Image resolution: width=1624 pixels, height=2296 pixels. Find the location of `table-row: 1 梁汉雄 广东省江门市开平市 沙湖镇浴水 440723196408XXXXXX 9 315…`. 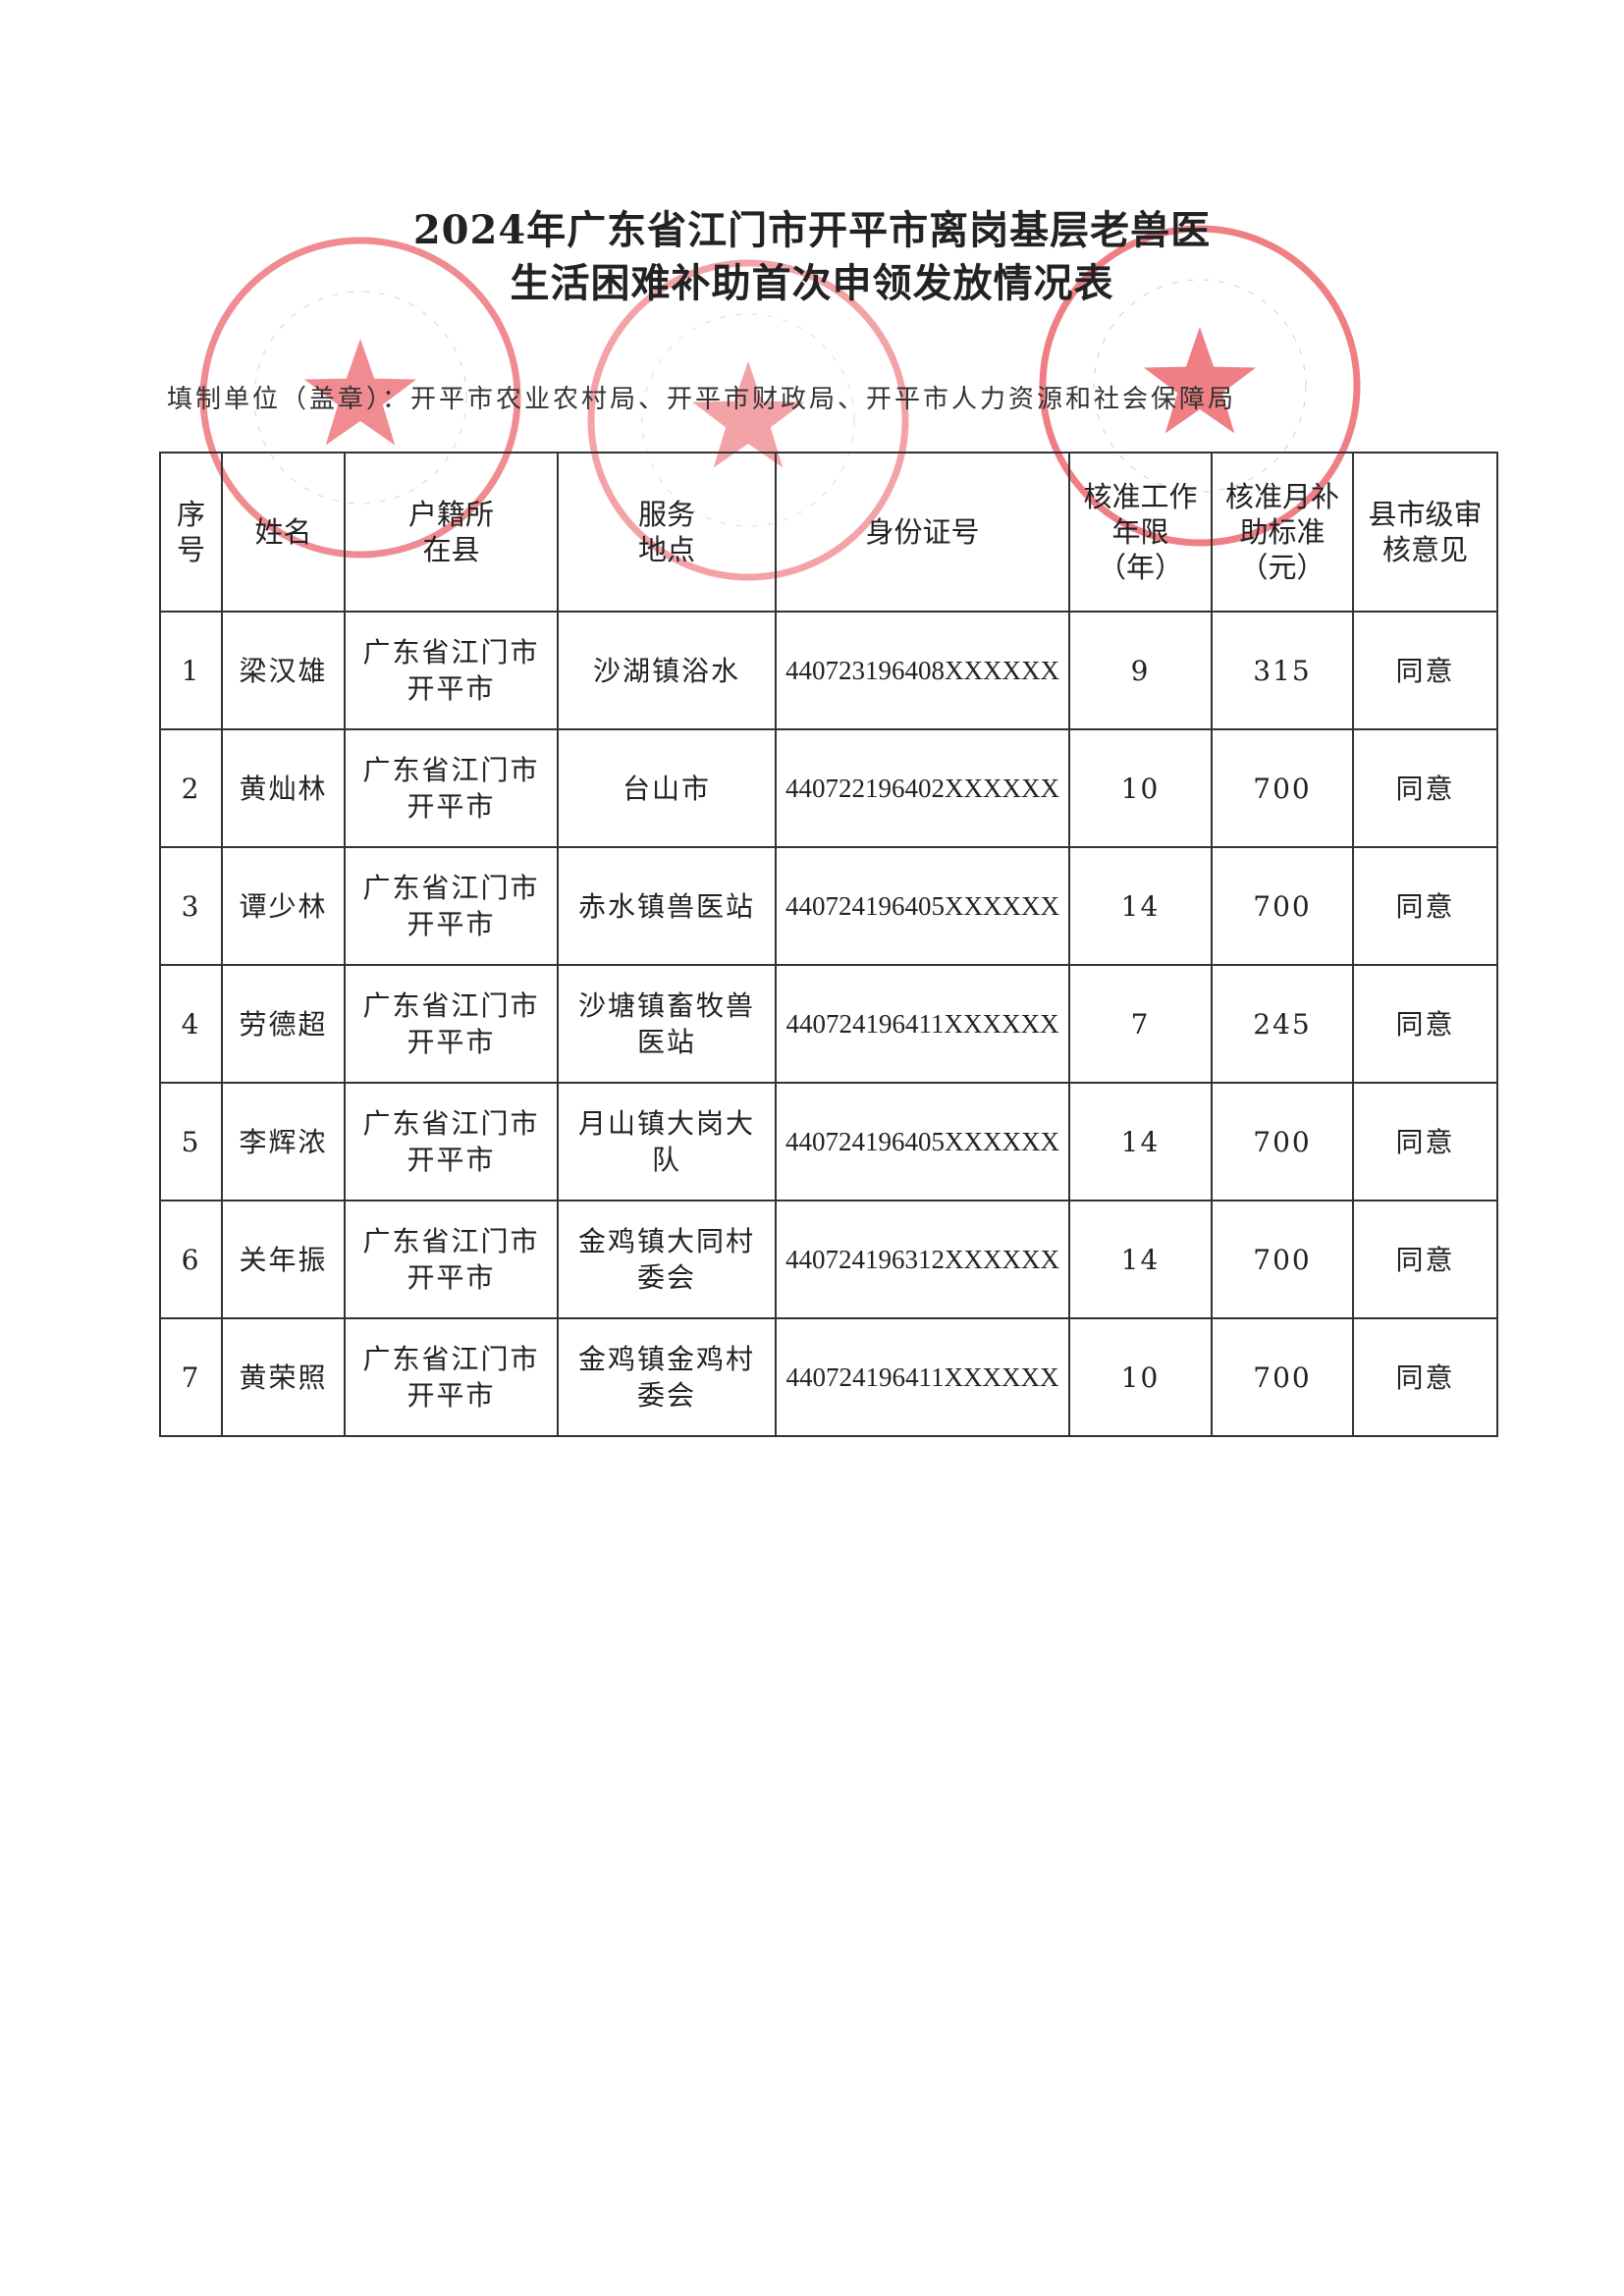

table-row: 1 梁汉雄 广东省江门市开平市 沙湖镇浴水 440723196408XXXXXX 9 315… is located at coordinates (828, 670).